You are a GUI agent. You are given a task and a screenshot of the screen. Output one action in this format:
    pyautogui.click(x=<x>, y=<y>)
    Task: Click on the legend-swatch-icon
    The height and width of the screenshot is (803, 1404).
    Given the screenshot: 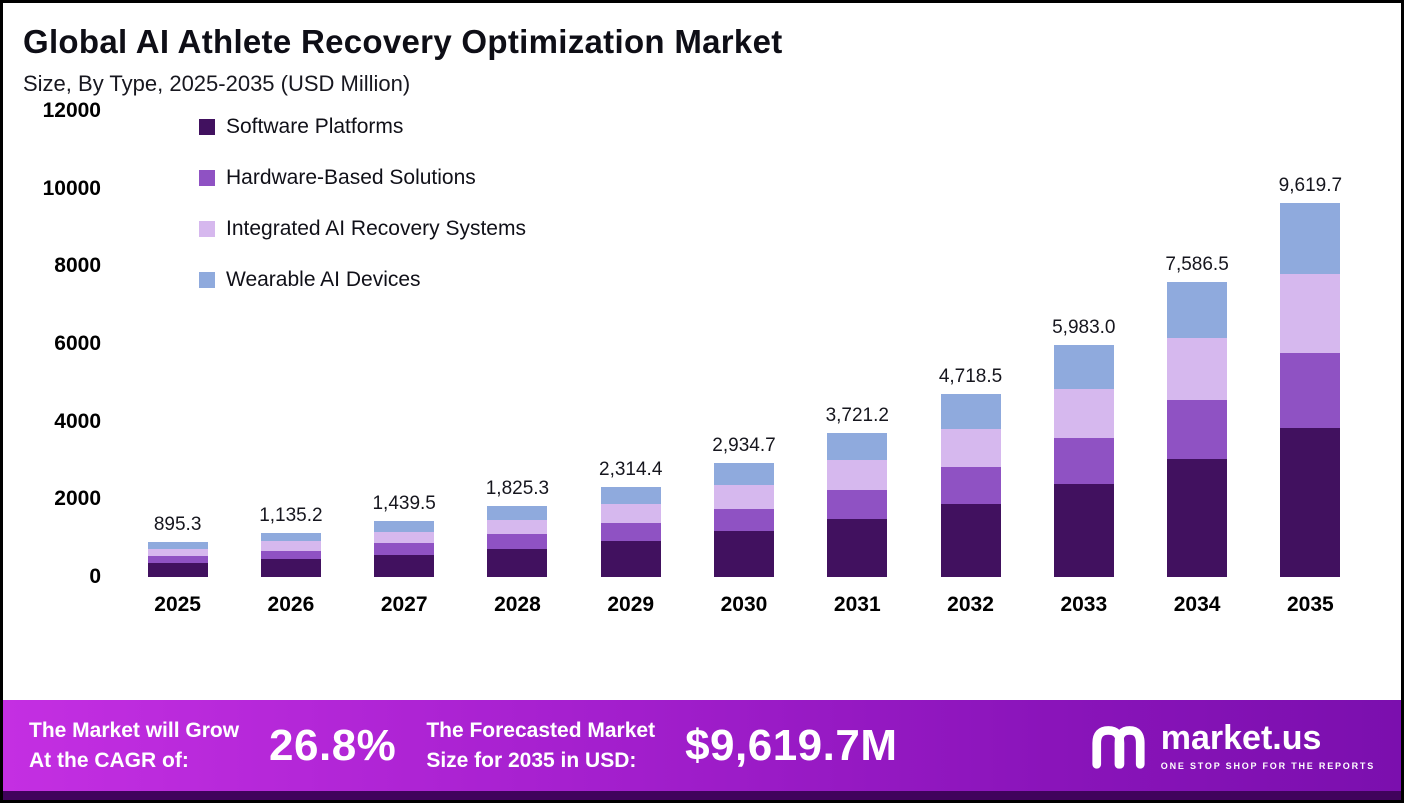 What is the action you would take?
    pyautogui.click(x=207, y=127)
    